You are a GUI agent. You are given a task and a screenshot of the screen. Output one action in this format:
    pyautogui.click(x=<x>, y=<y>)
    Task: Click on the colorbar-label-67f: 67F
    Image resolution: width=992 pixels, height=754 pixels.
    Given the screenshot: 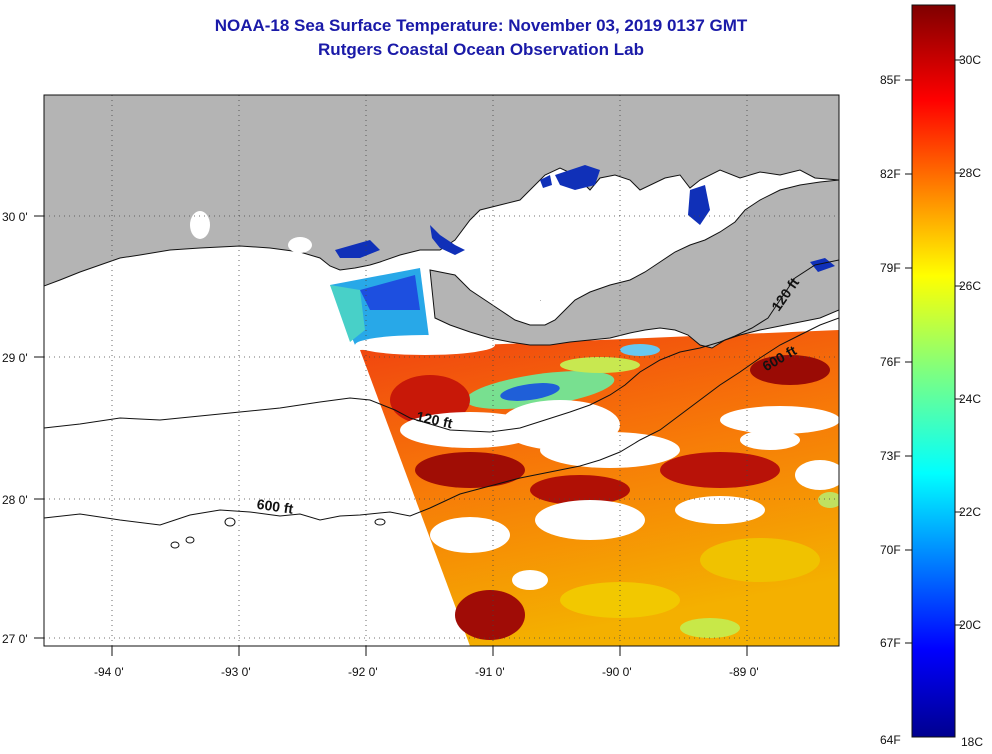 What is the action you would take?
    pyautogui.click(x=890, y=643)
    